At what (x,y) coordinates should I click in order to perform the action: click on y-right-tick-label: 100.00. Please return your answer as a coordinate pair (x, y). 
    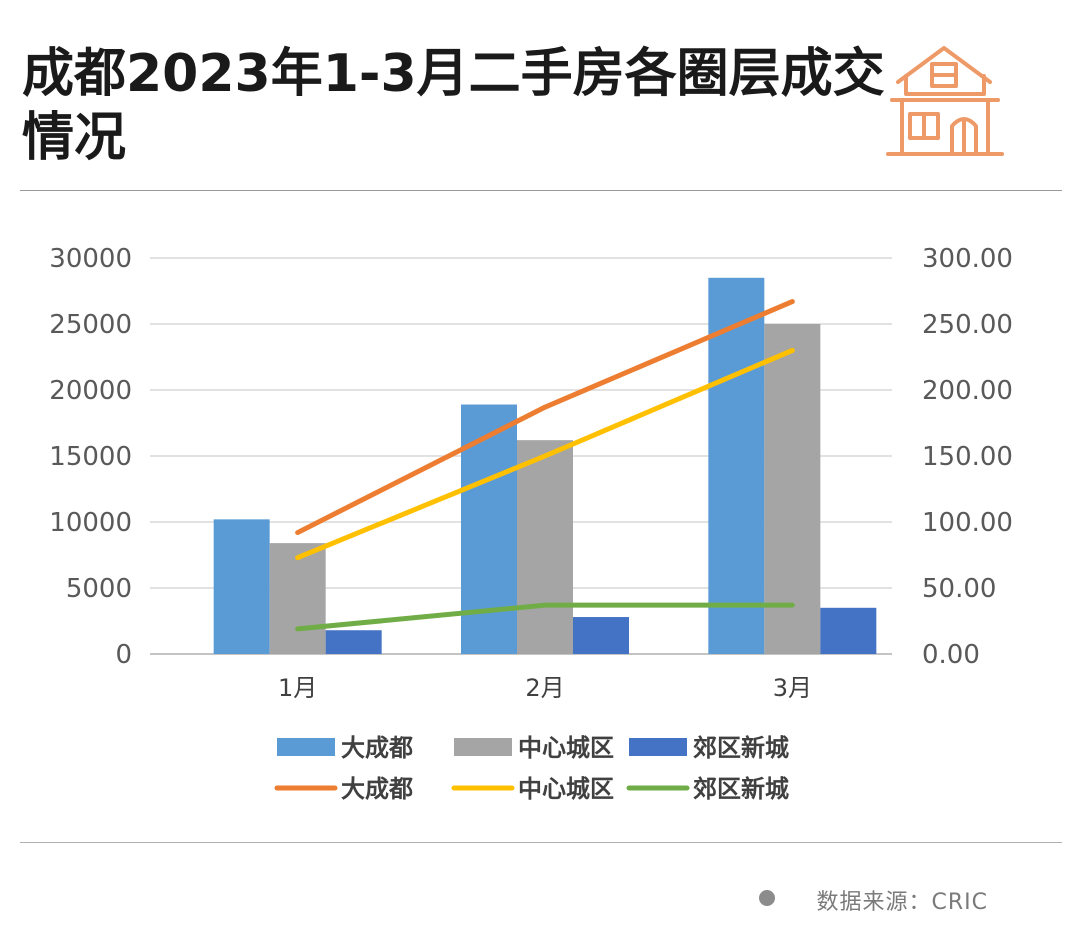
    Looking at the image, I should click on (967, 523).